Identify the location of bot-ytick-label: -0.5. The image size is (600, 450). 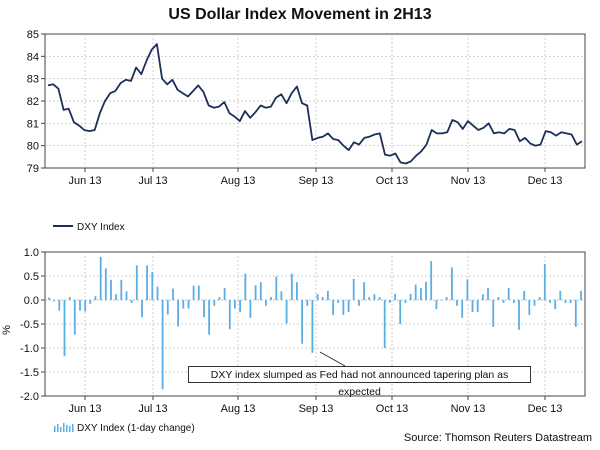
(29, 325).